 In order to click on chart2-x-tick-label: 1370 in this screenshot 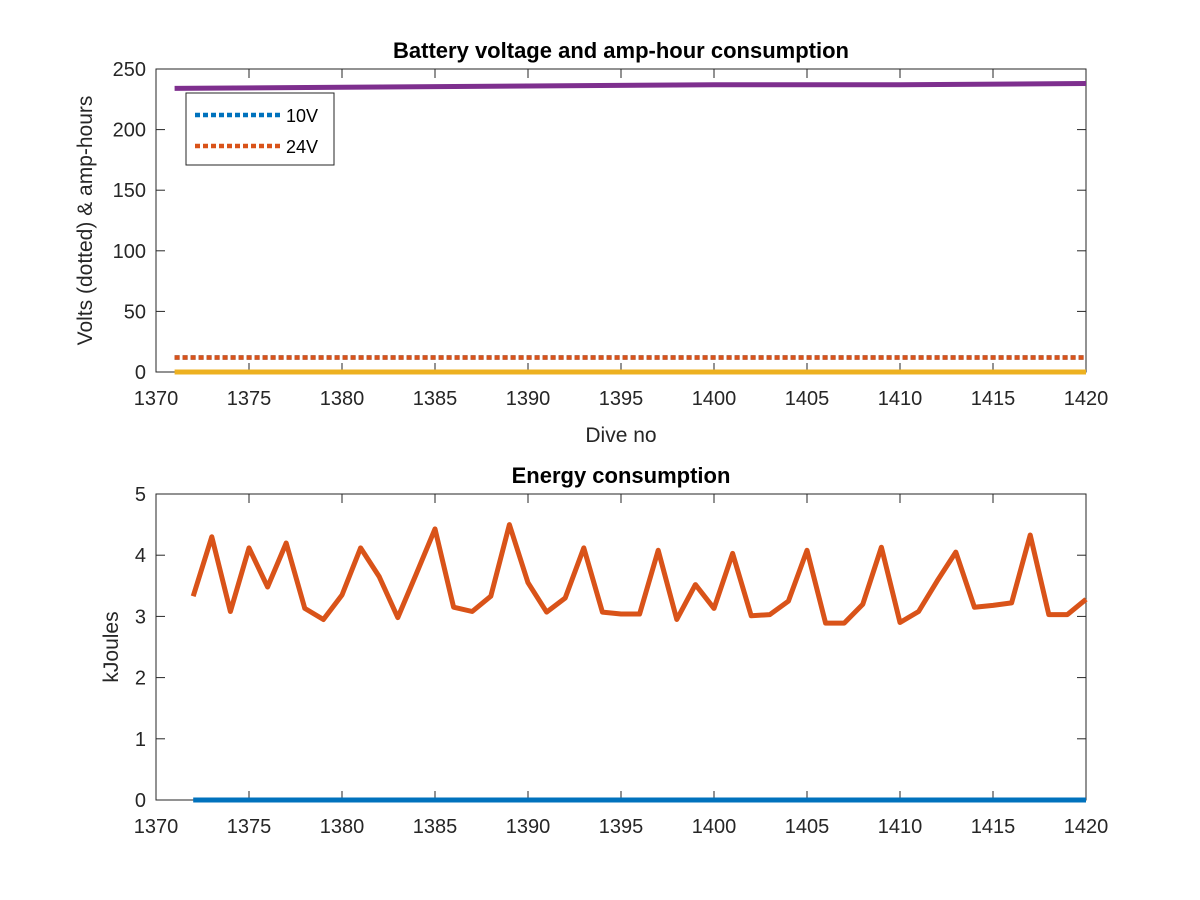, I will do `click(156, 827)`.